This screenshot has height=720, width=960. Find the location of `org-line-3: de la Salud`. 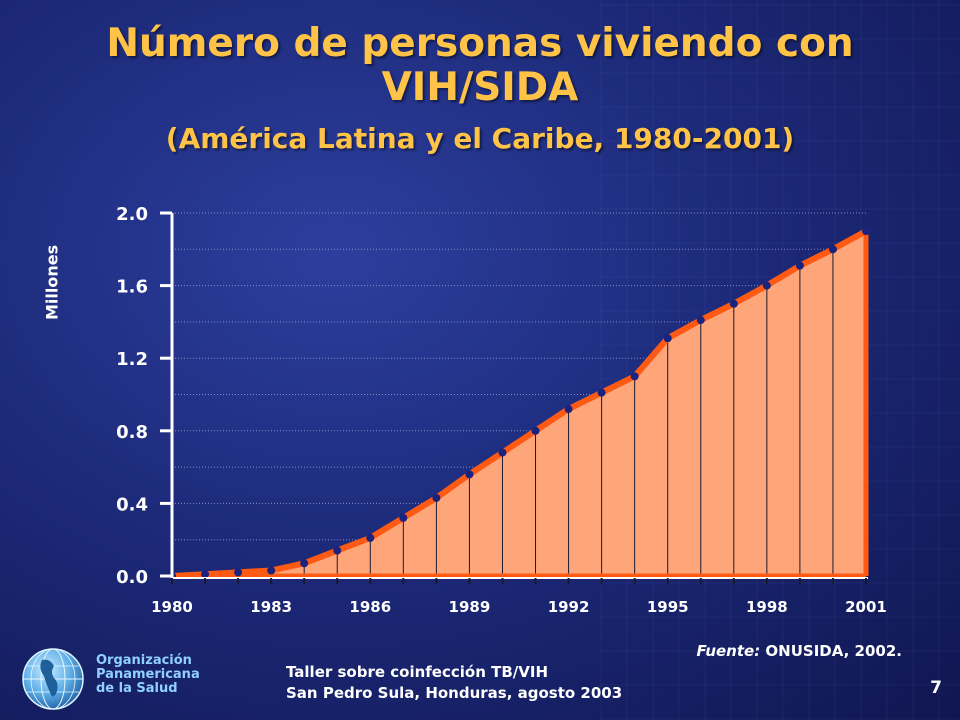

org-line-3: de la Salud is located at coordinates (137, 688).